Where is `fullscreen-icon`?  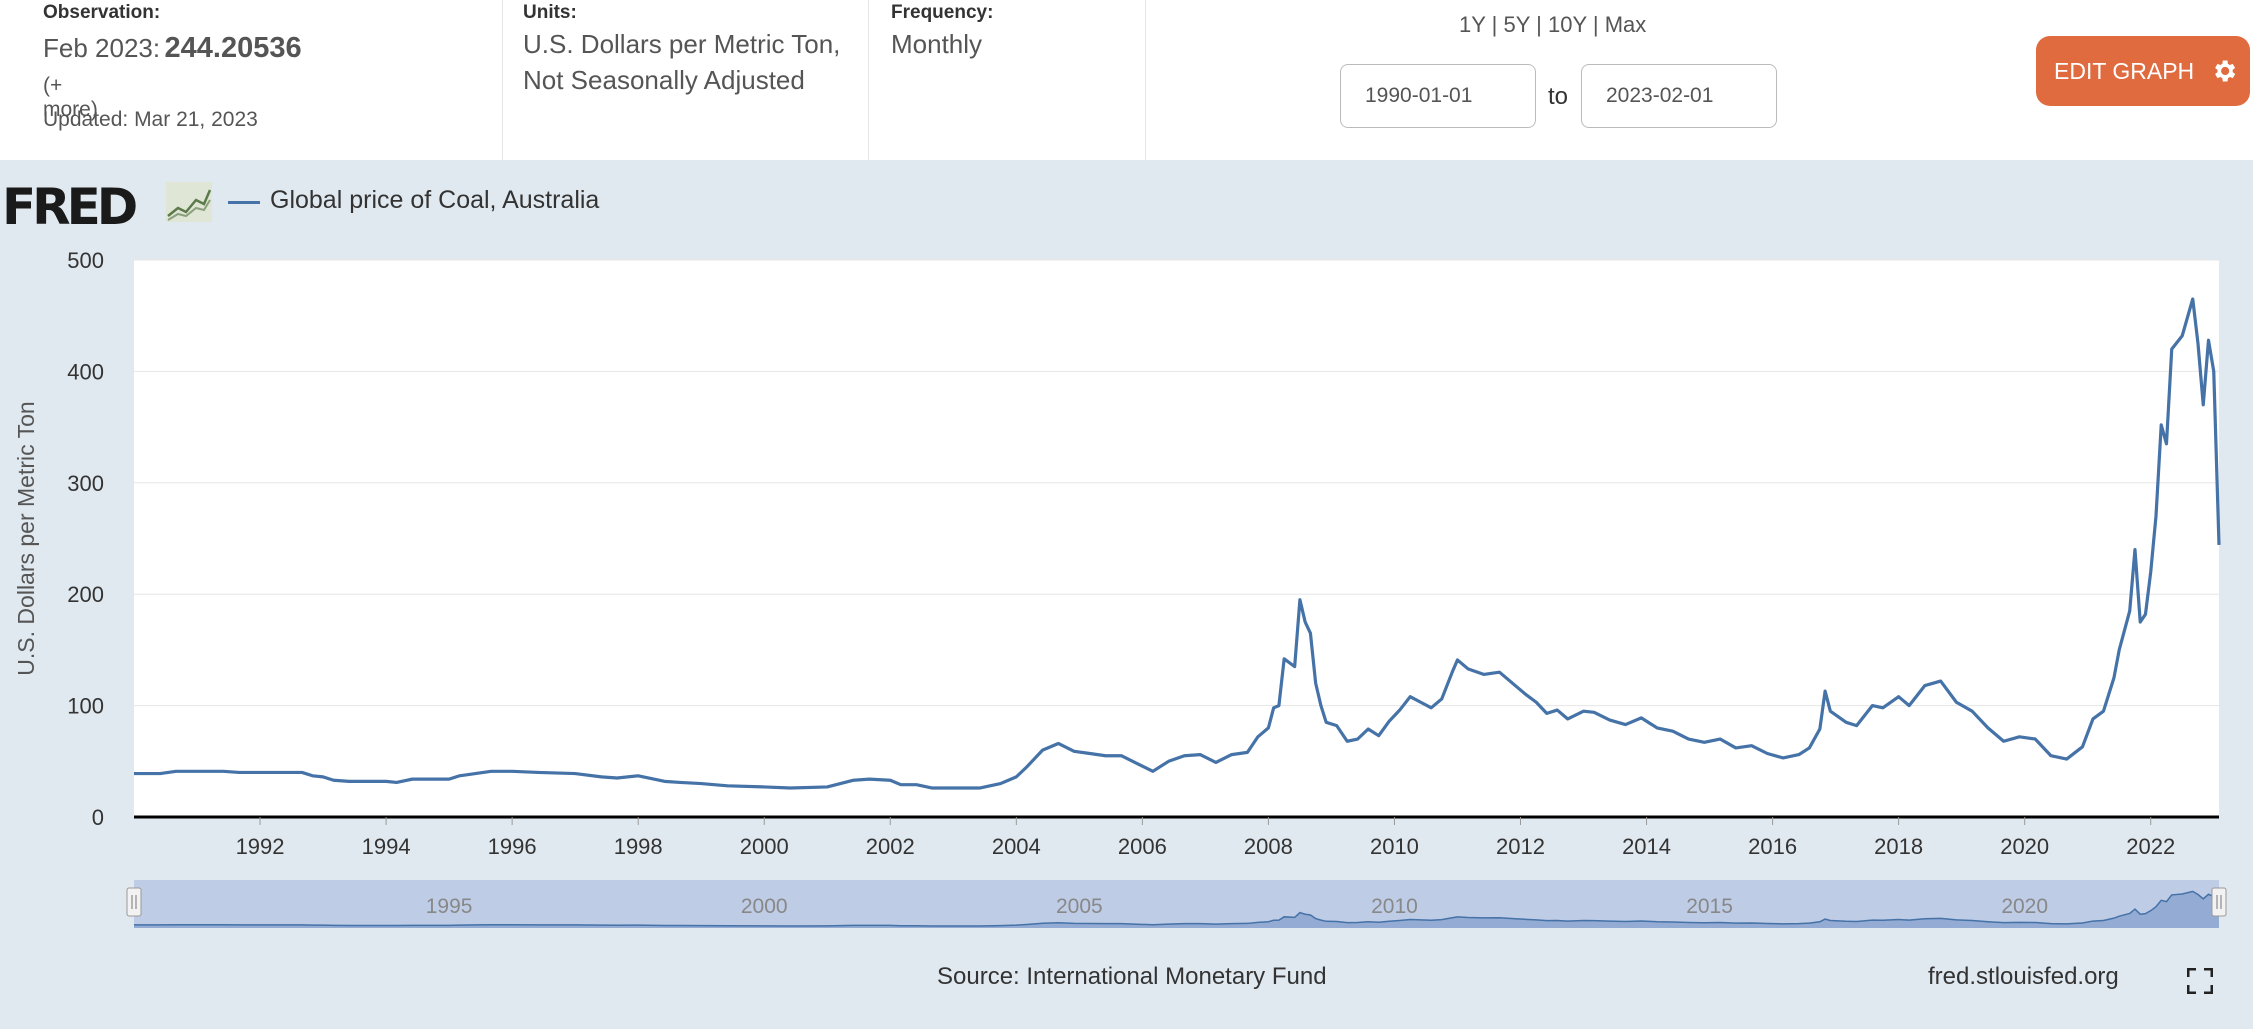
fullscreen-icon is located at coordinates (2200, 981).